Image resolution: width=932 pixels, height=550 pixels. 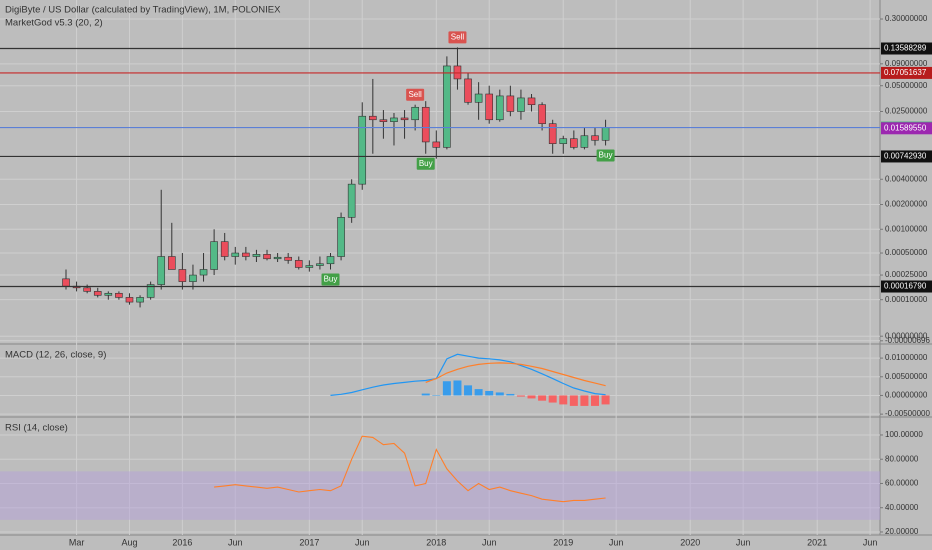 I want to click on x-tick-label: Aug, so click(x=129, y=542).